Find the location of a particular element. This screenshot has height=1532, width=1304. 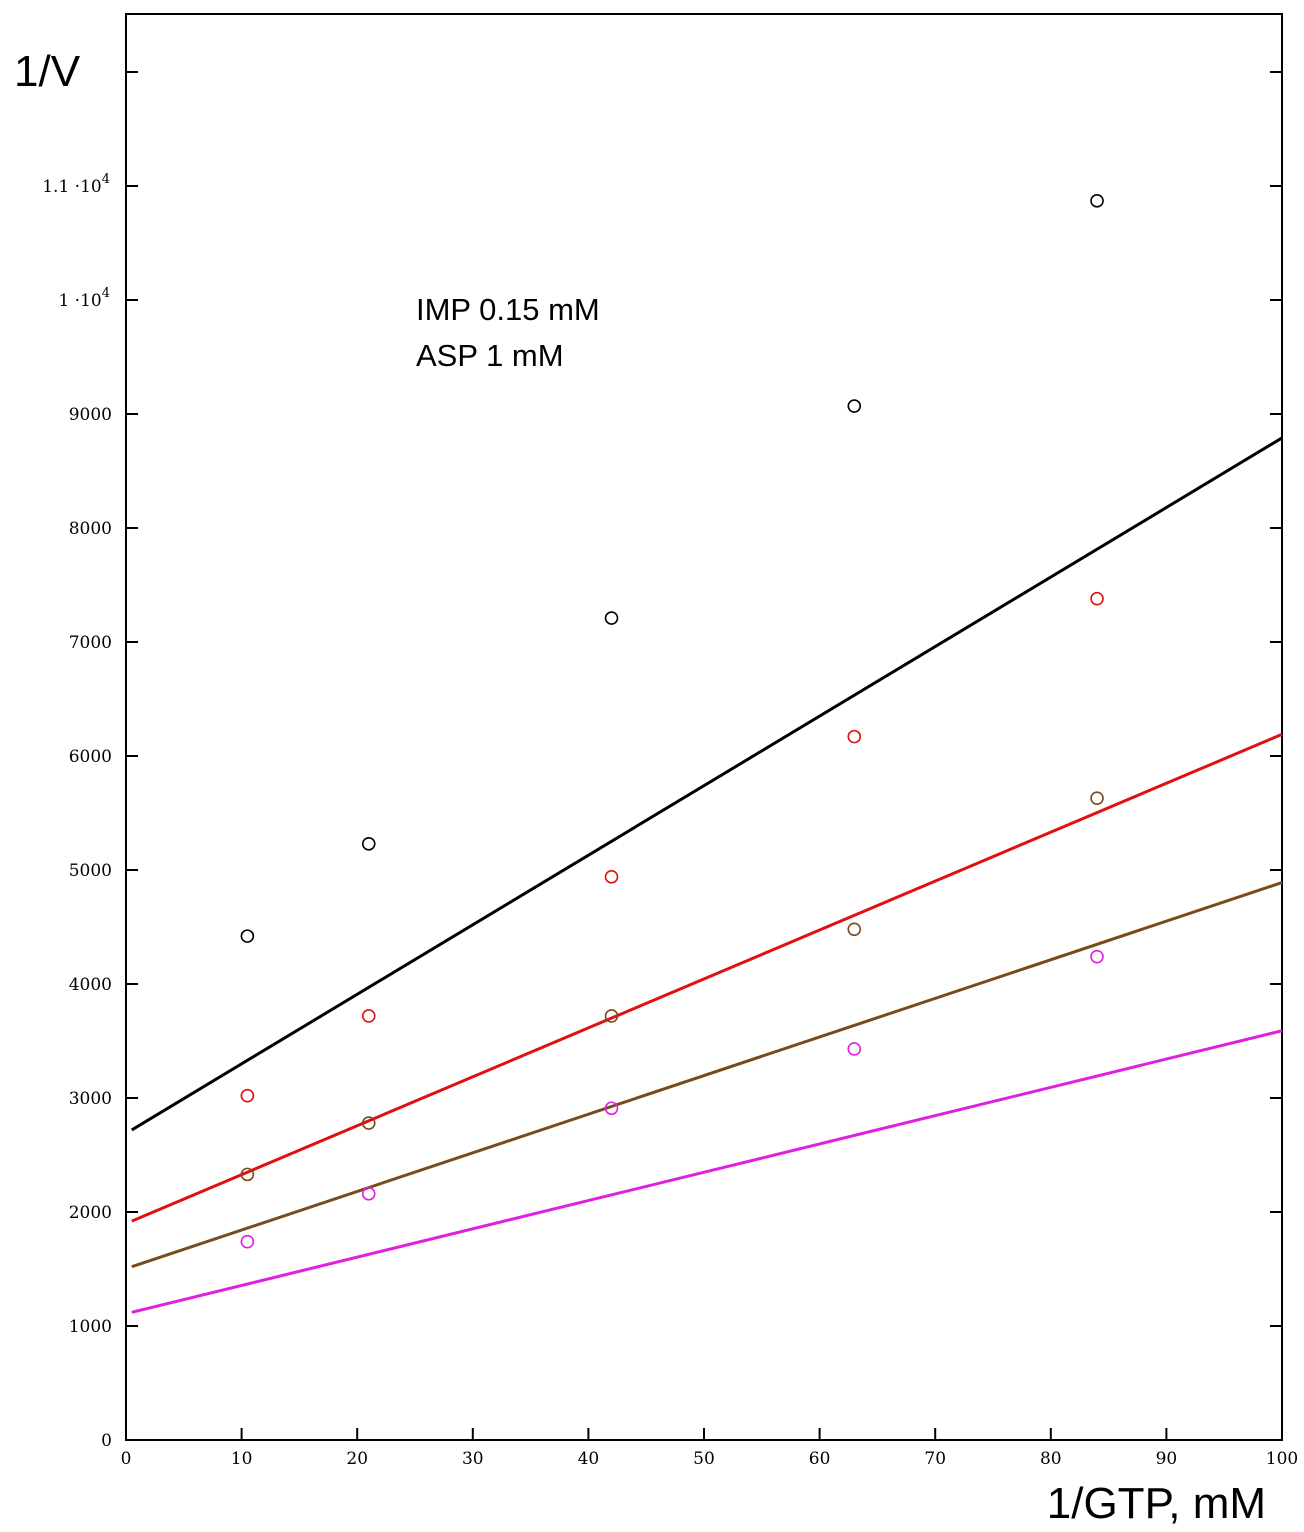

y-tick-label: 4000 is located at coordinates (90, 985).